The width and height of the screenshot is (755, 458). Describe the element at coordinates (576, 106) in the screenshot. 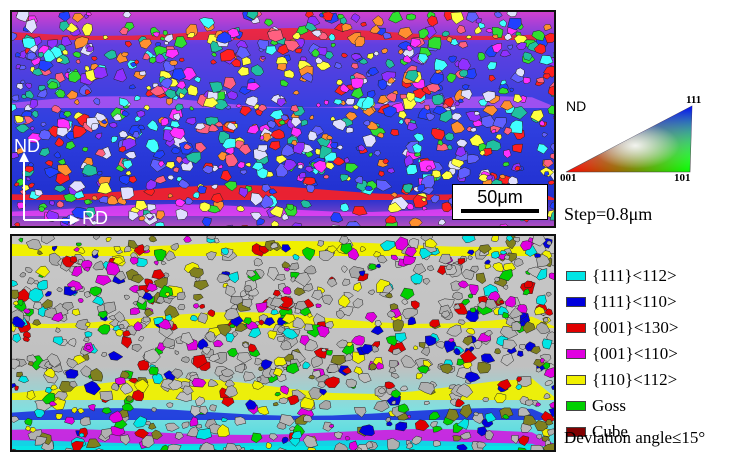

I see `ipf-key-direction: ND` at that location.